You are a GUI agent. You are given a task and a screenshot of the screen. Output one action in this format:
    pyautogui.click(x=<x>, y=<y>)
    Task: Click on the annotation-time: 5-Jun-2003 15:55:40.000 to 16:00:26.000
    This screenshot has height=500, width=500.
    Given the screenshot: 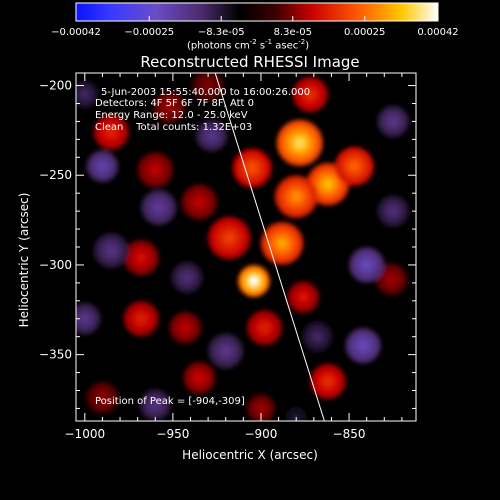 What is the action you would take?
    pyautogui.click(x=206, y=92)
    